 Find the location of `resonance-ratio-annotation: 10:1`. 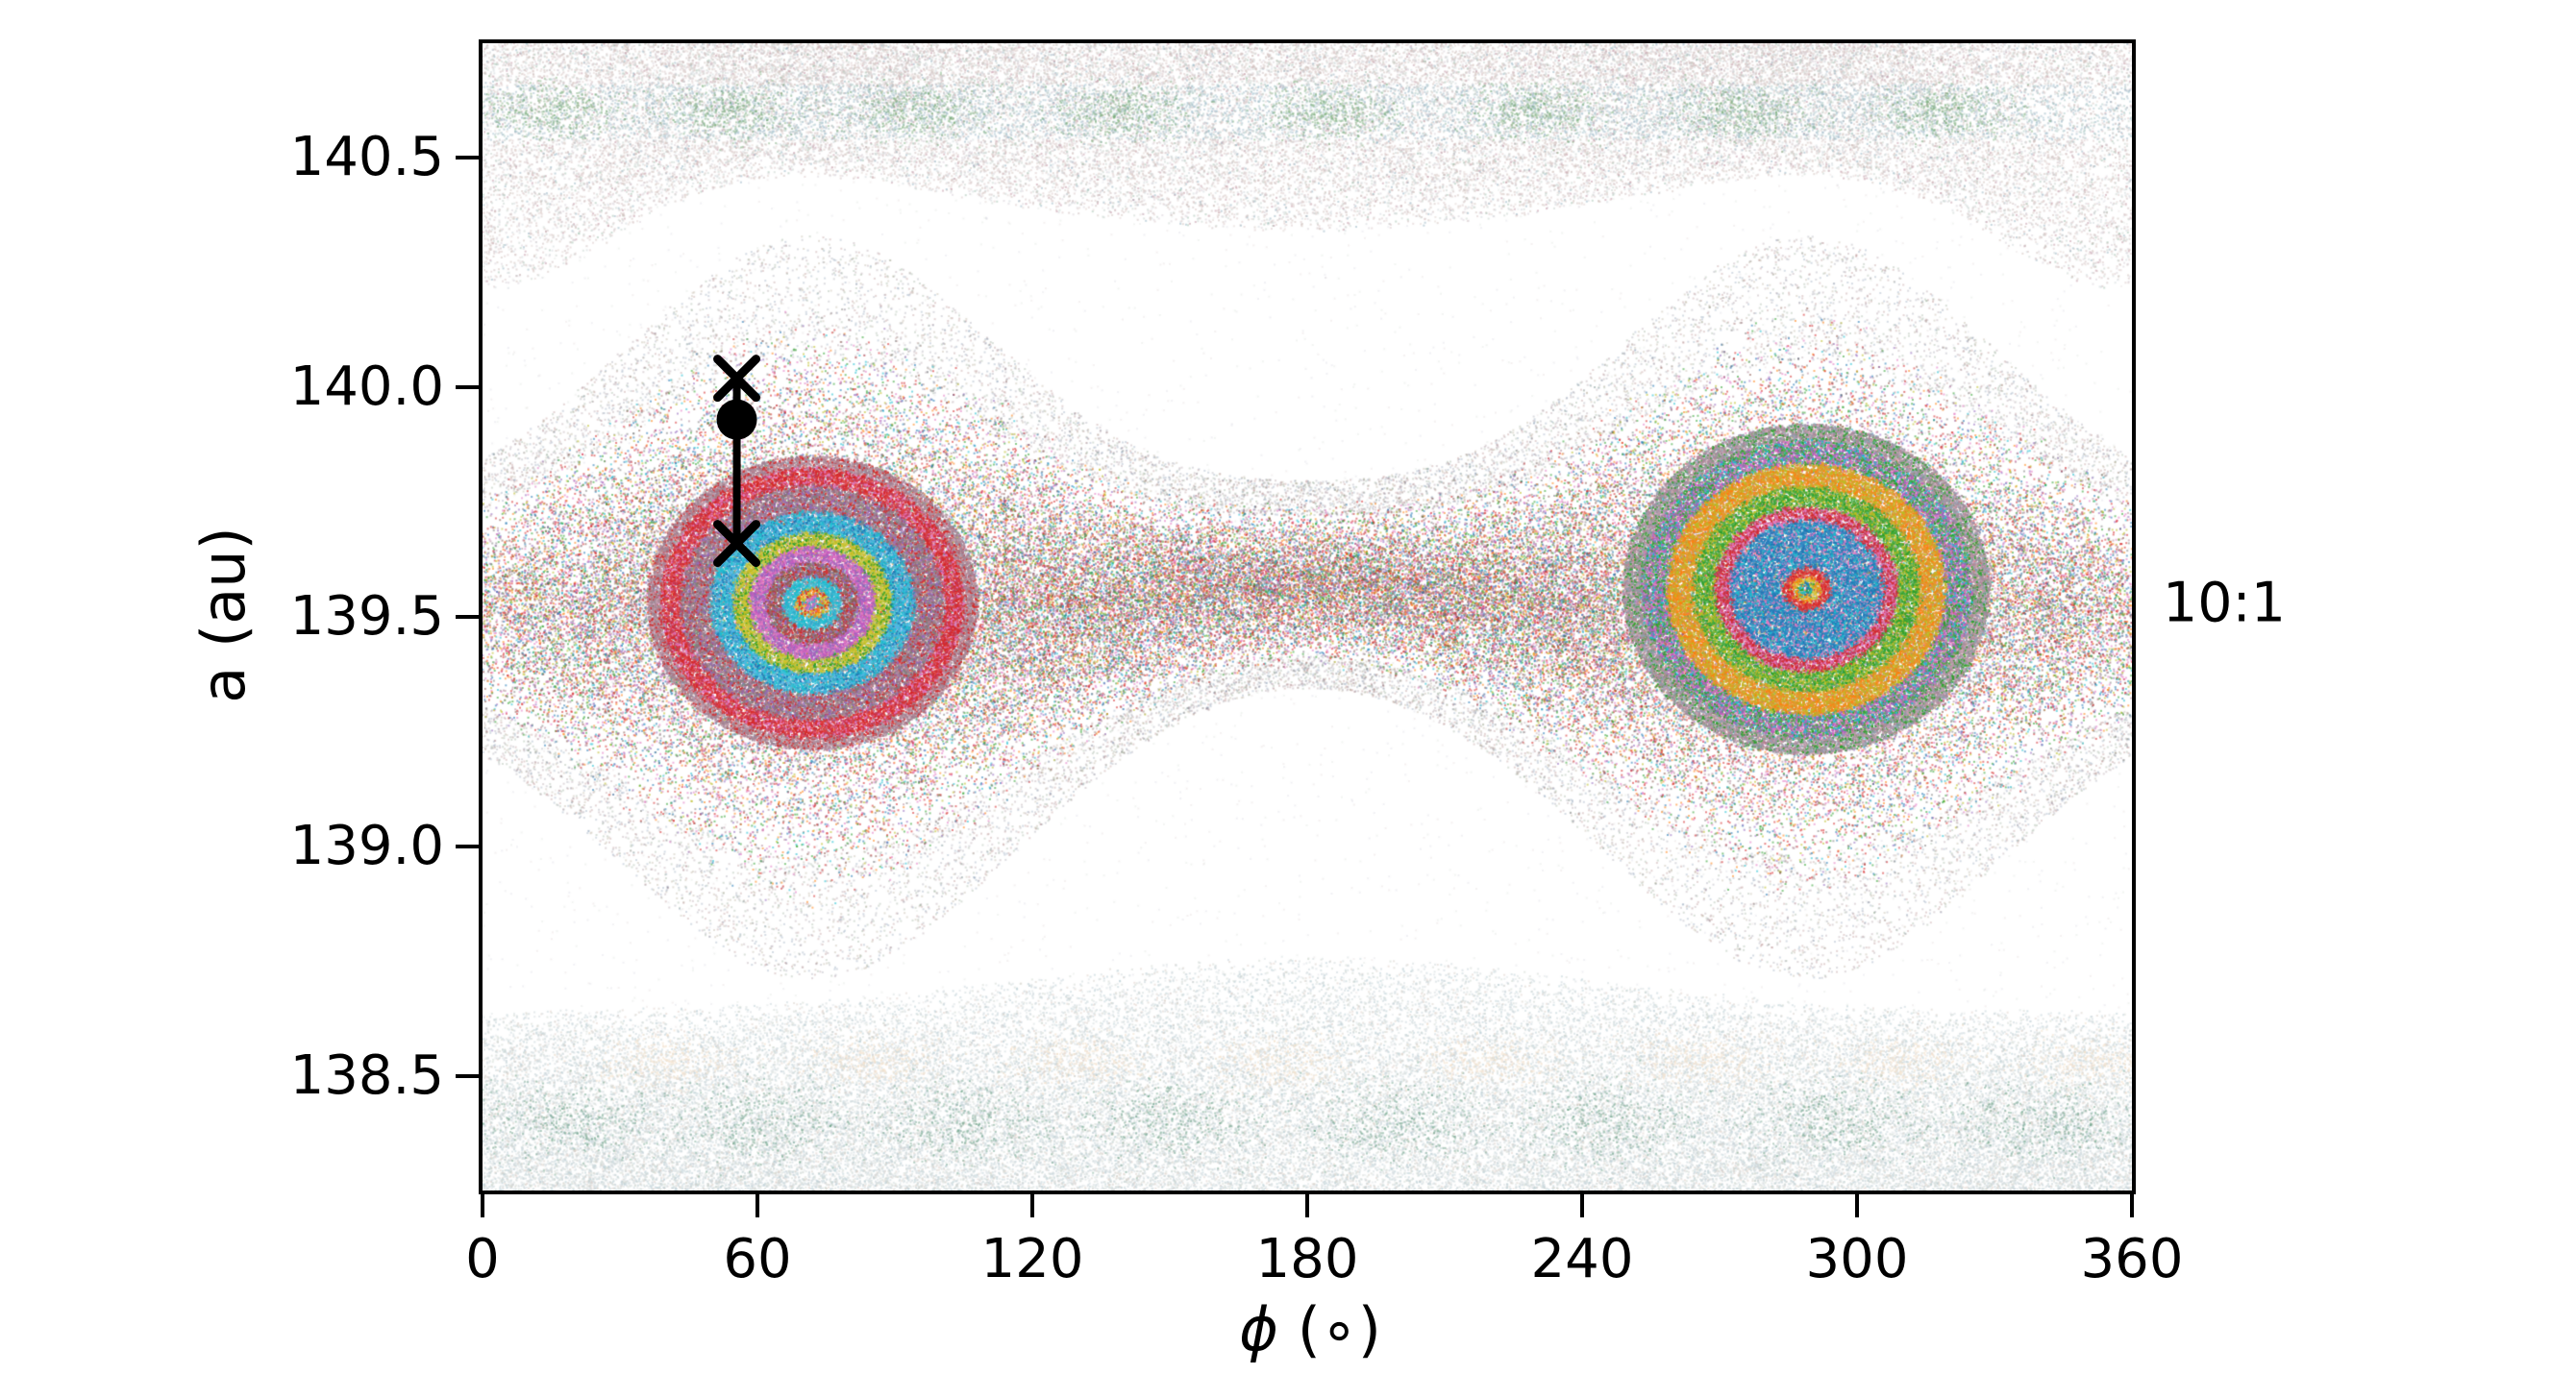

resonance-ratio-annotation: 10:1 is located at coordinates (2224, 603).